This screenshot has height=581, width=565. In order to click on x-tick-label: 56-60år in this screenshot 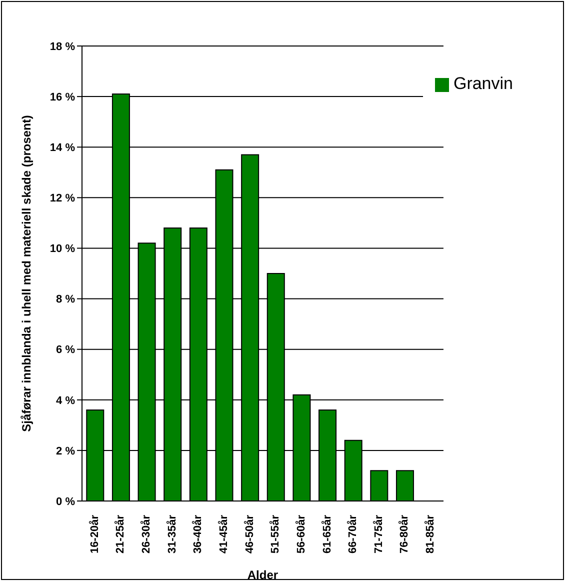, I will do `click(301, 534)`.